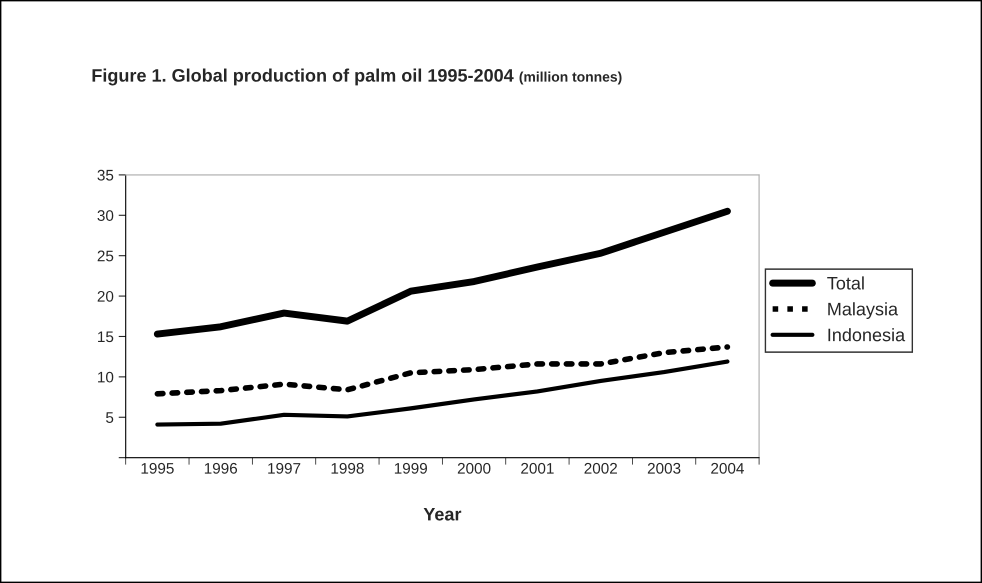 The width and height of the screenshot is (982, 583). Describe the element at coordinates (727, 468) in the screenshot. I see `x-tick-label: 2004` at that location.